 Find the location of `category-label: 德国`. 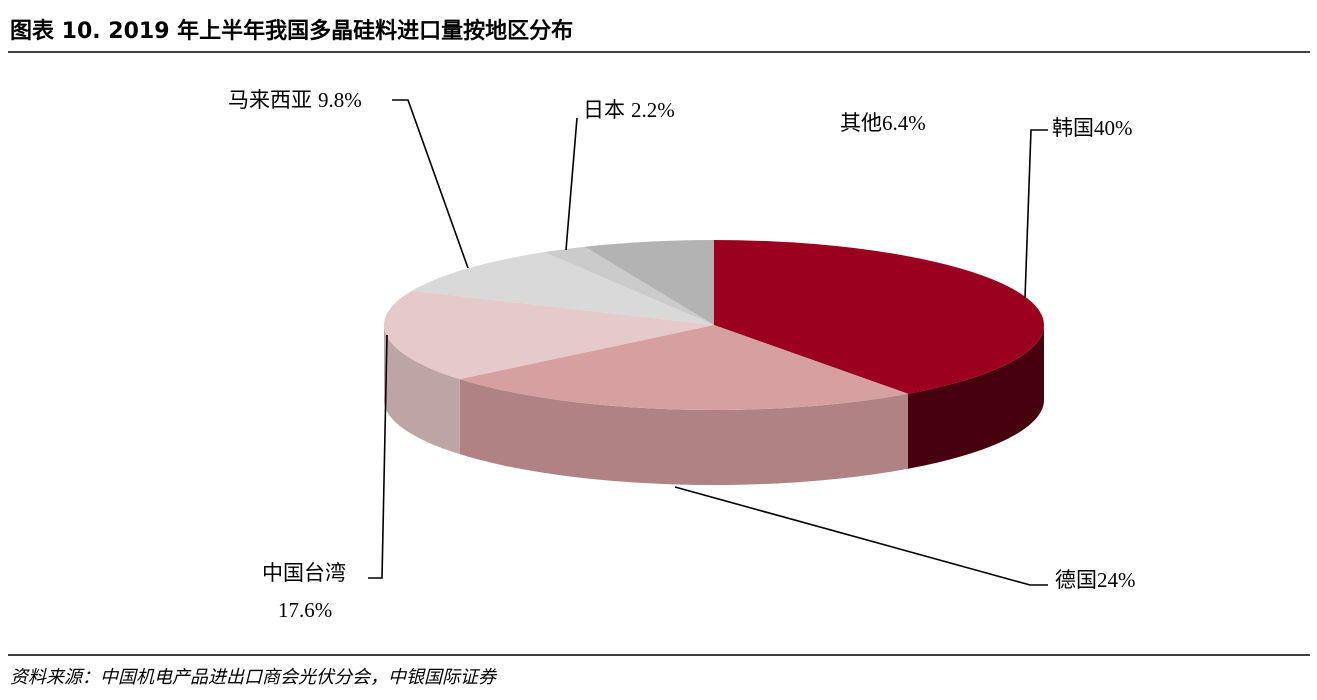

category-label: 德国 is located at coordinates (1076, 580).